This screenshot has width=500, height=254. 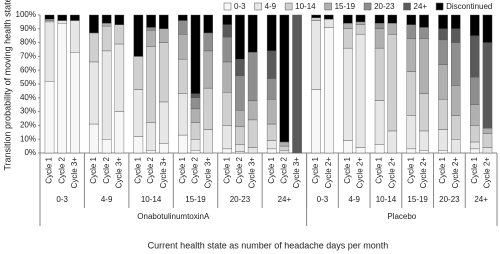 I want to click on y-tick-label: 60%, so click(x=28, y=69).